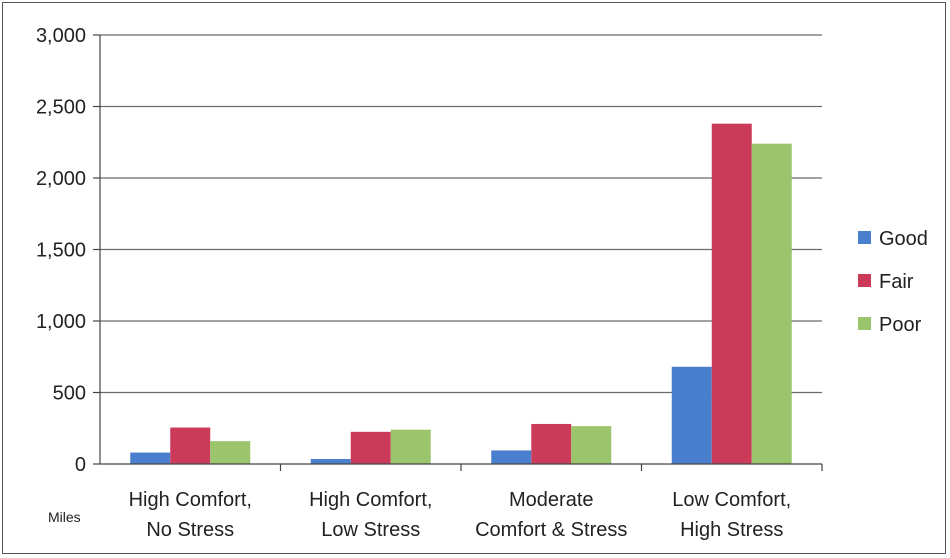  Describe the element at coordinates (370, 515) in the screenshot. I see `category-label: High Comfort, Low Stress` at that location.